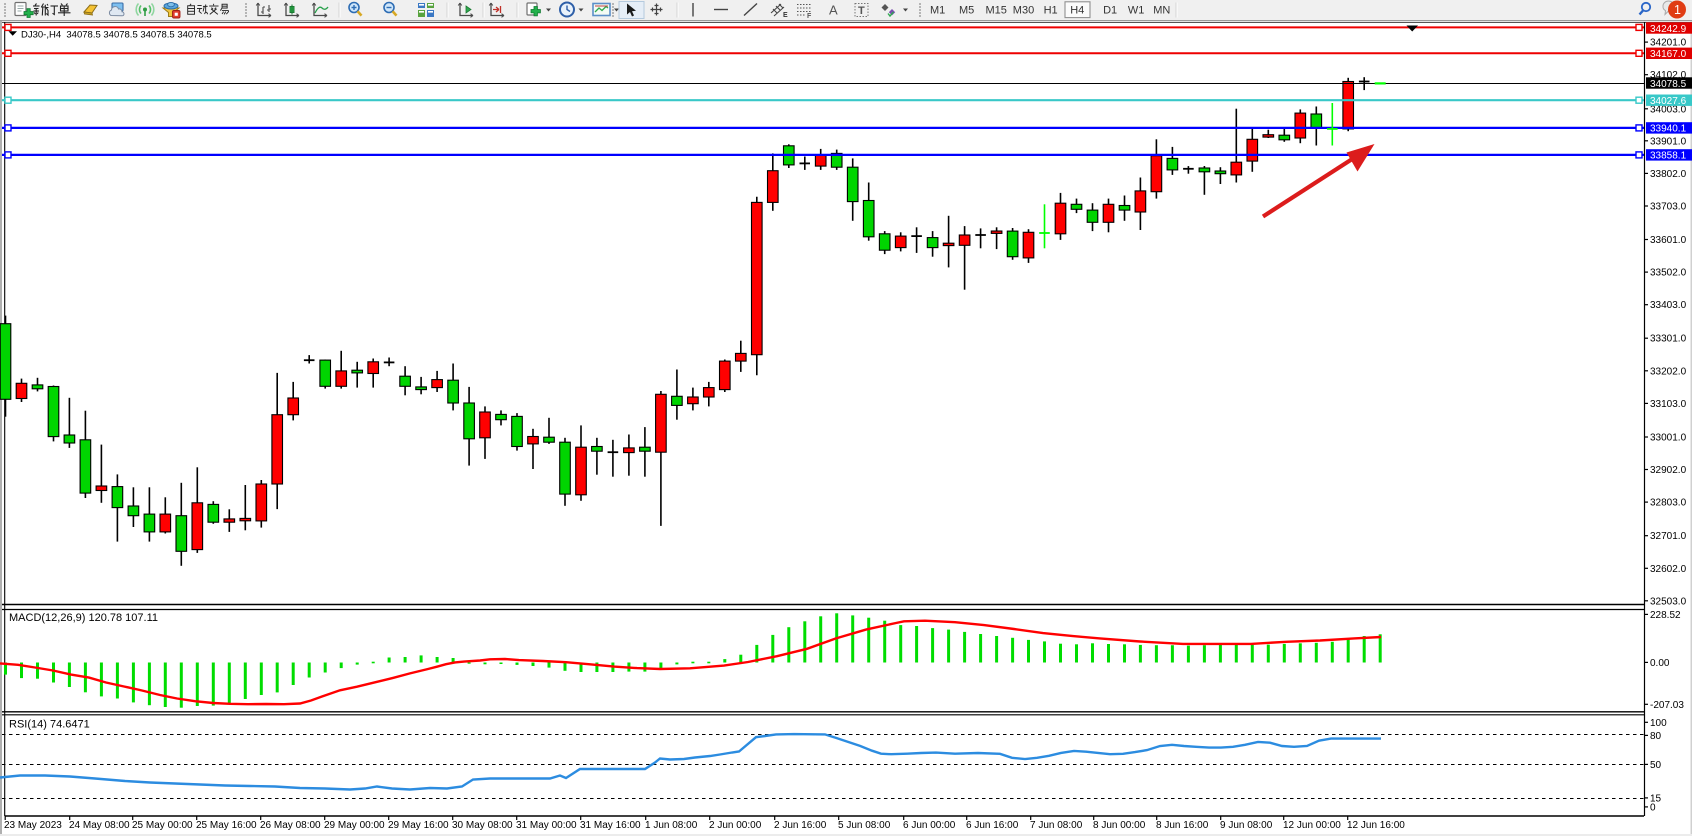  What do you see at coordinates (1668, 129) in the screenshot?
I see `svg-text: 33940.1` at bounding box center [1668, 129].